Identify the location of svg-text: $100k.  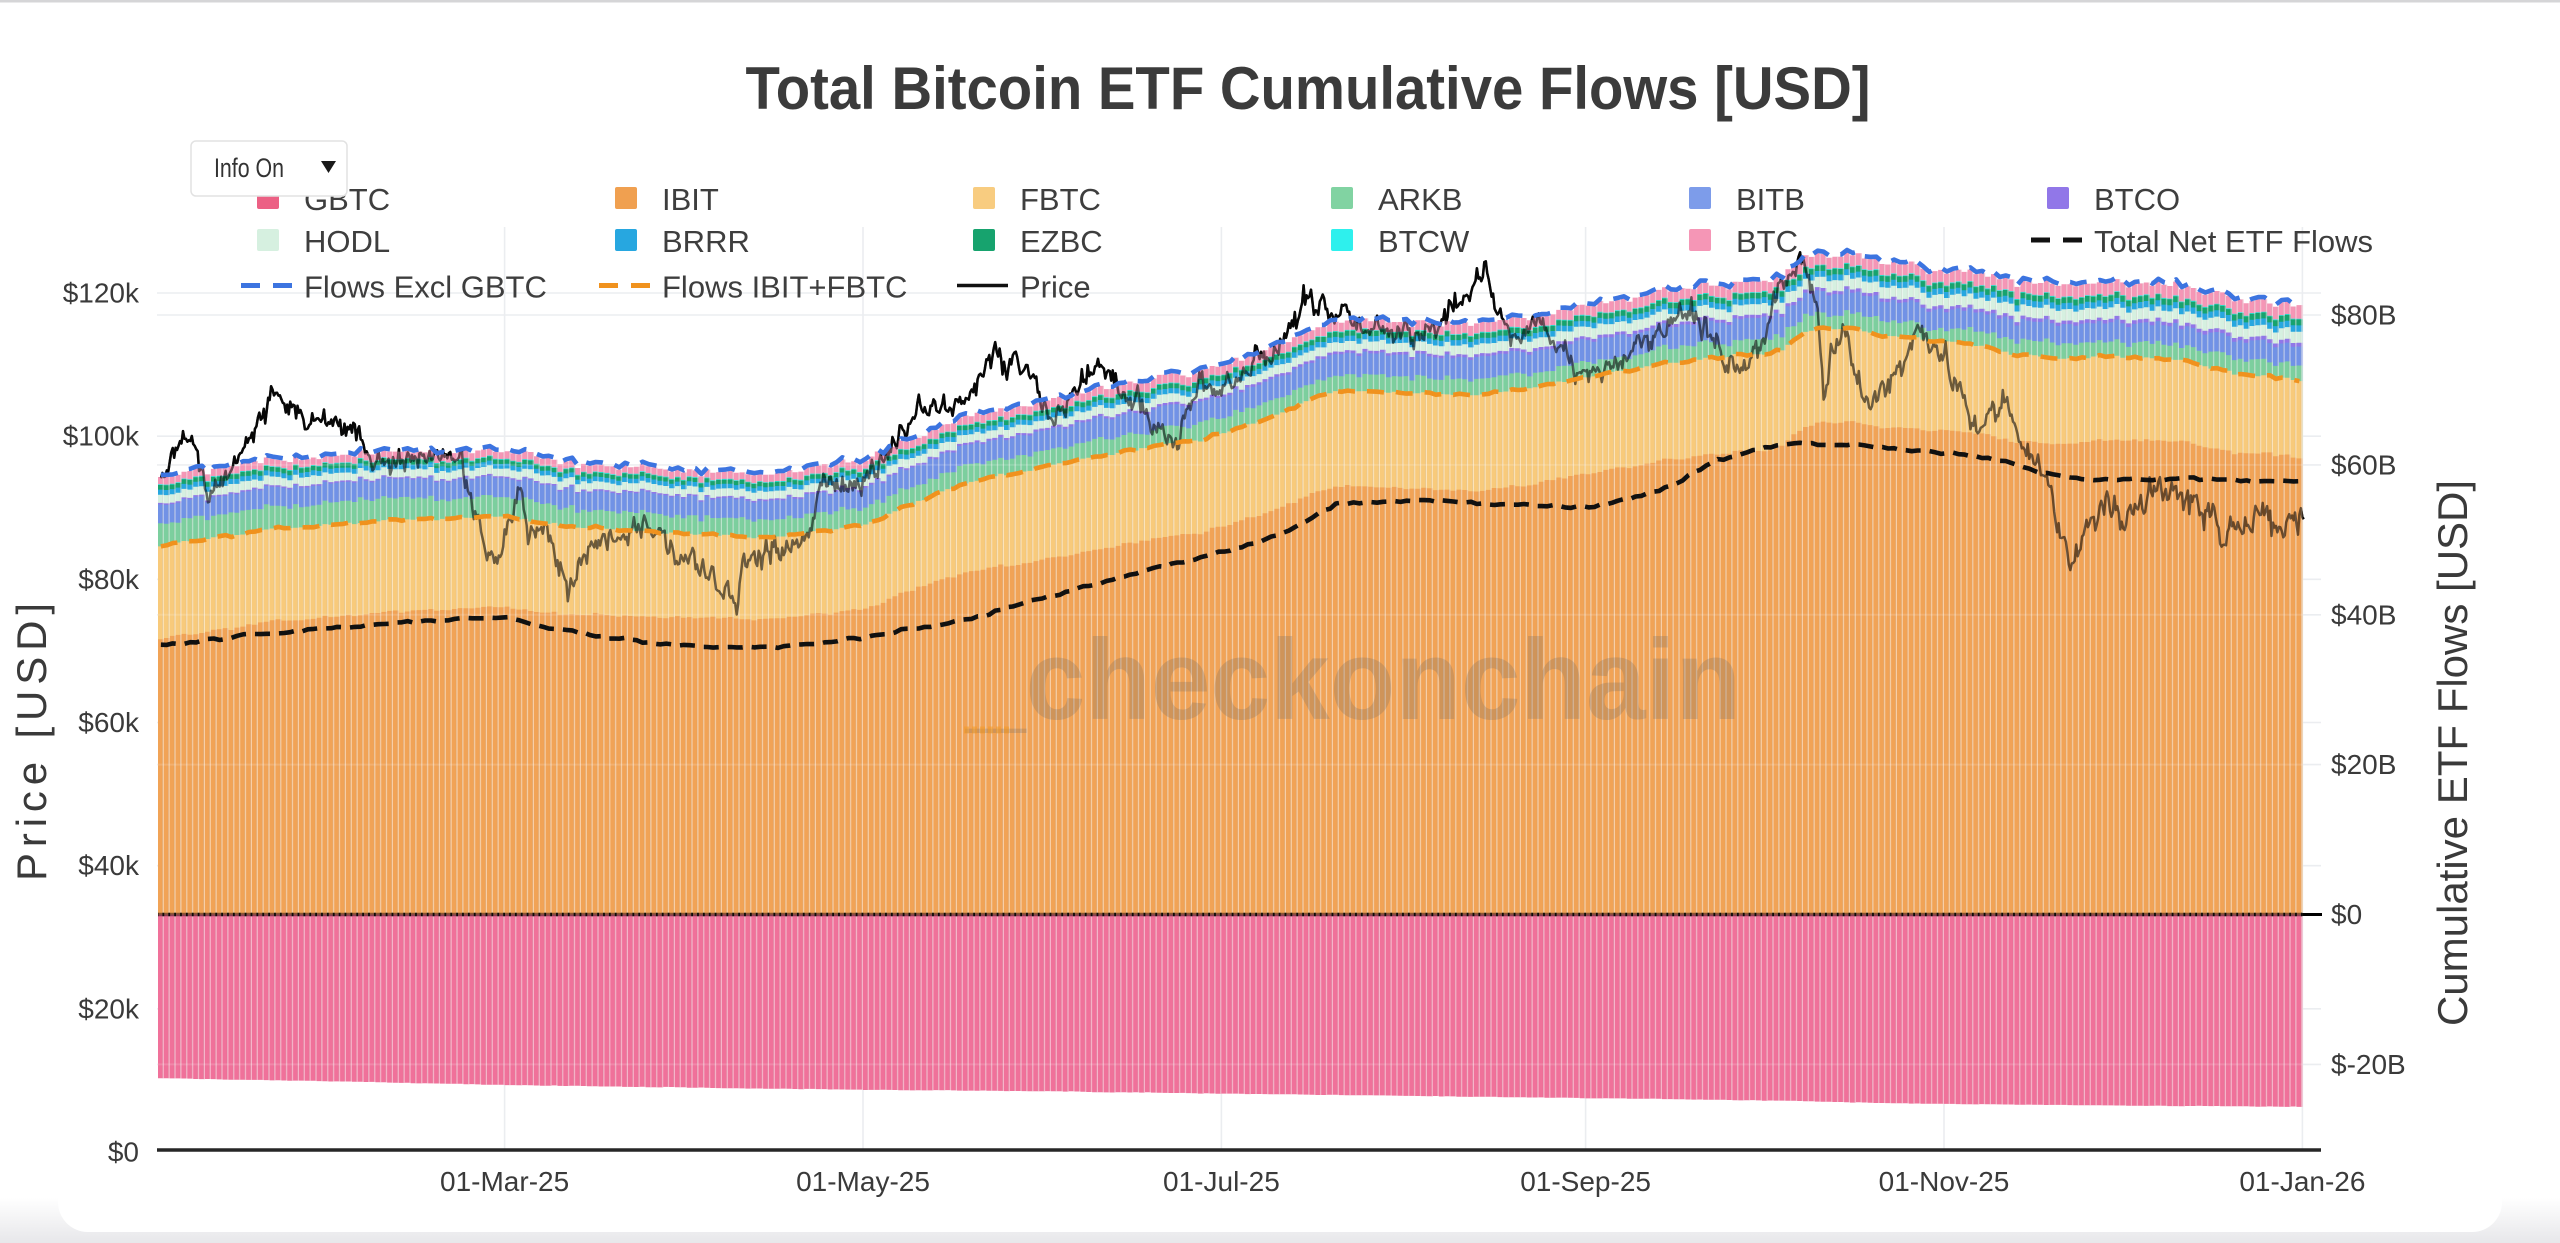
(101, 436).